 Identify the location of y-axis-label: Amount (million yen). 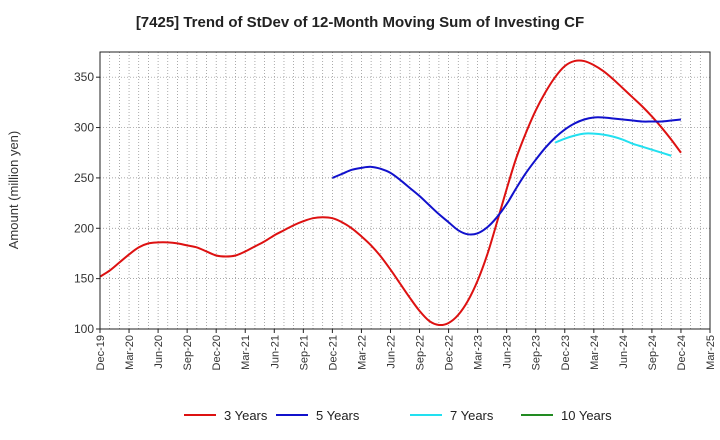
(13, 190).